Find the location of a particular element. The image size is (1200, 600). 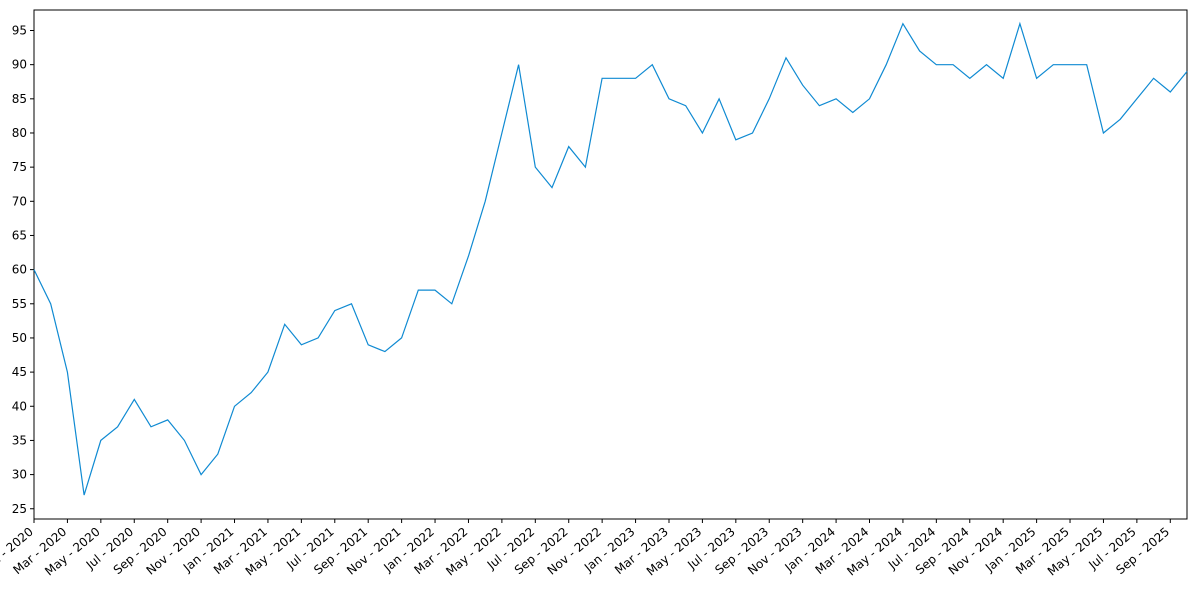

y-tick-label: 90 is located at coordinates (19, 65).